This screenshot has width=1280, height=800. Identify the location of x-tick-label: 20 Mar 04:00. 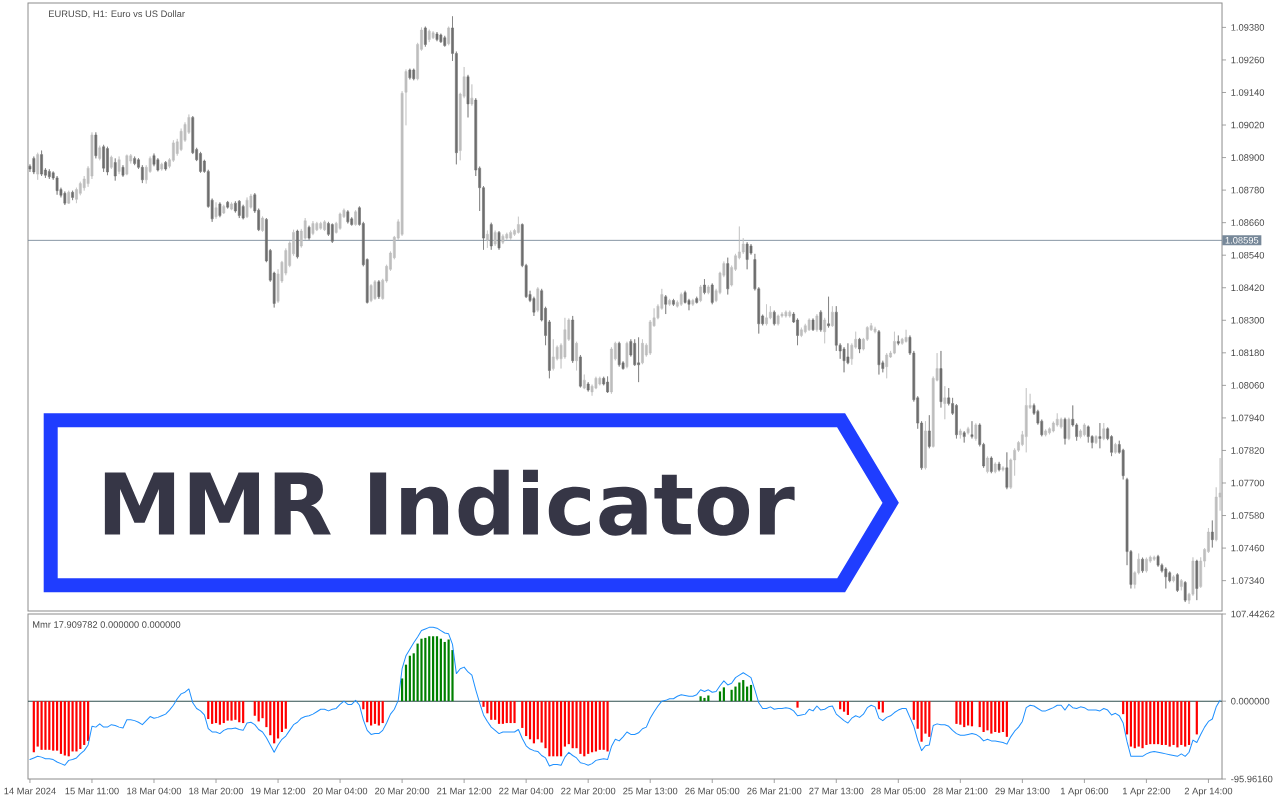
(340, 791).